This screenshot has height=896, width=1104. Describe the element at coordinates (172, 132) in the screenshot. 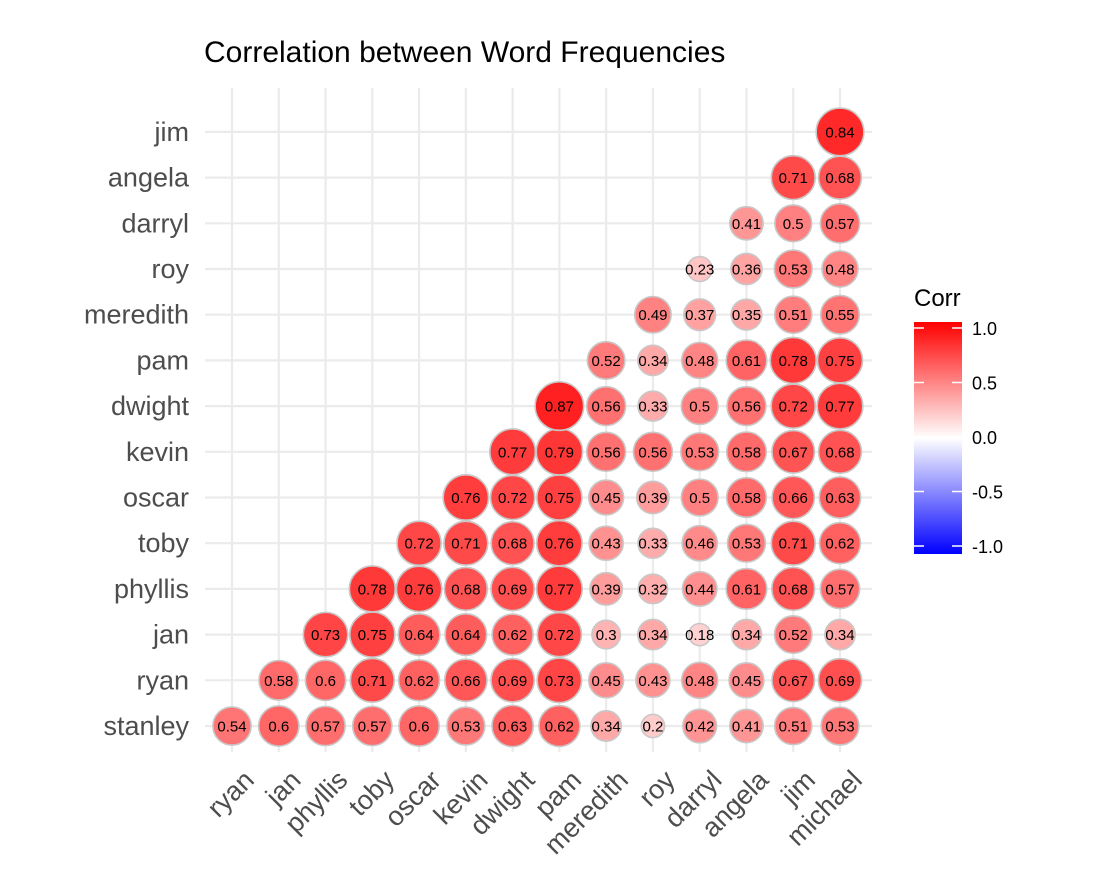

I see `y-tick-label: jim` at that location.